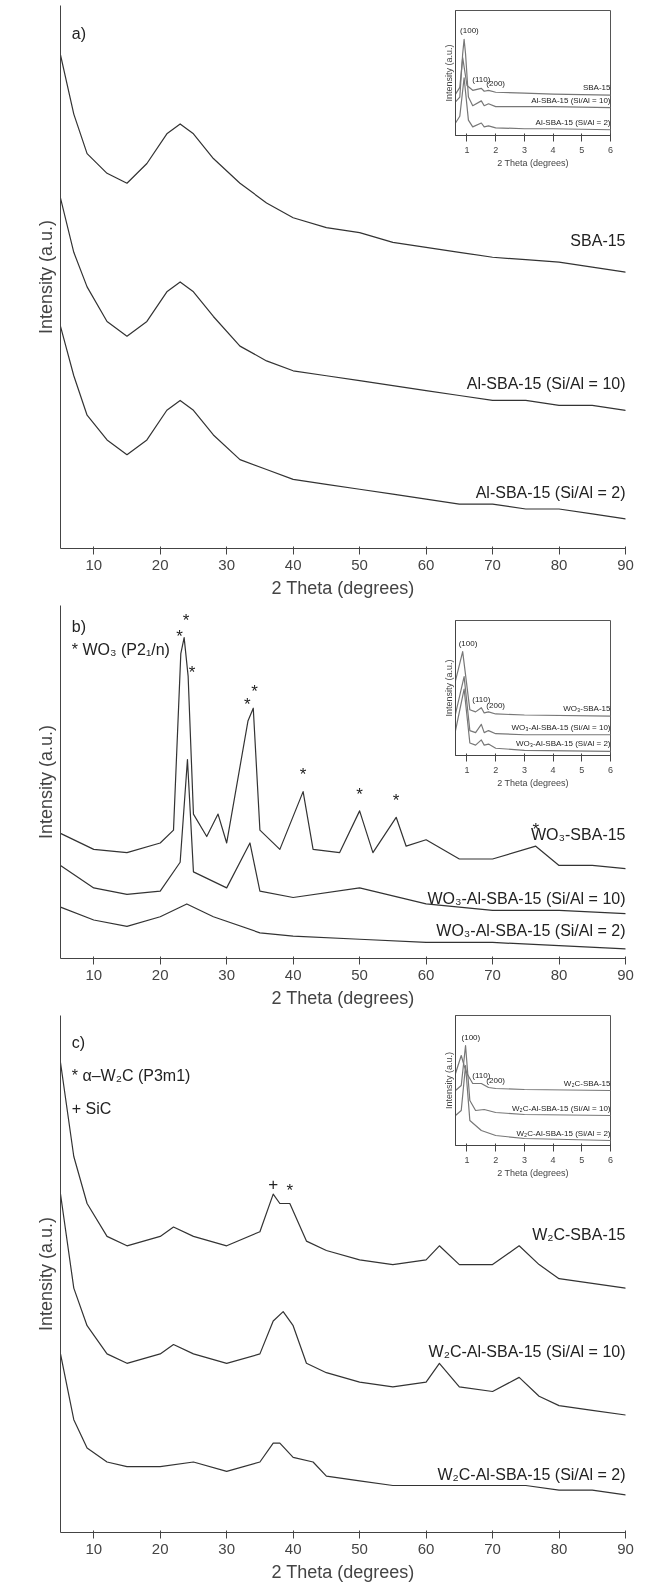  Describe the element at coordinates (120, 649) in the screenshot. I see `annotation: * WO₃ (P2₁/n)` at that location.